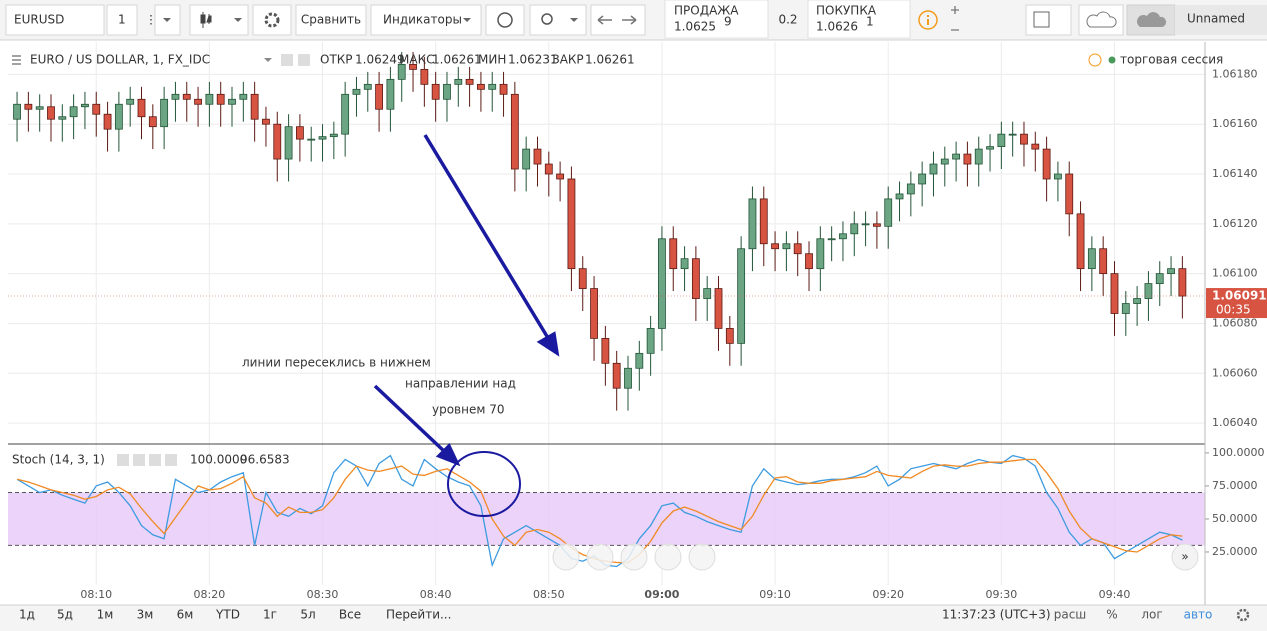 Image resolution: width=1267 pixels, height=631 pixels. I want to click on interval: 1, so click(122, 20).